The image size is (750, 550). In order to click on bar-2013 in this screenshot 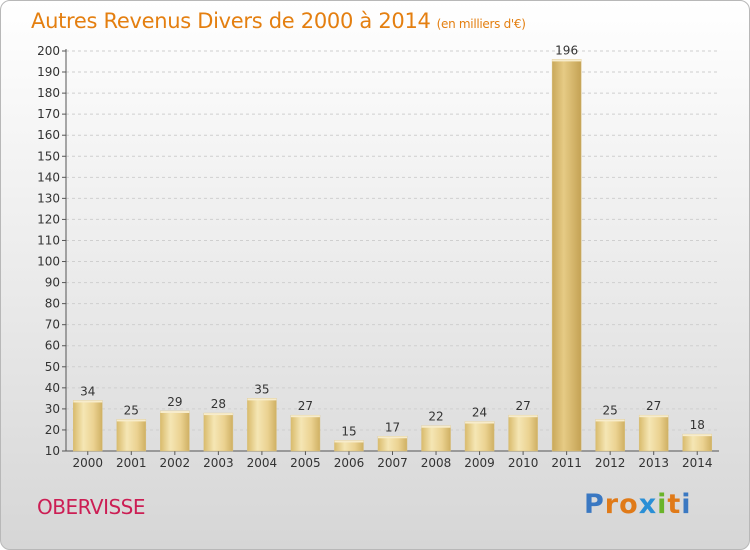, I will do `click(653, 433)`.